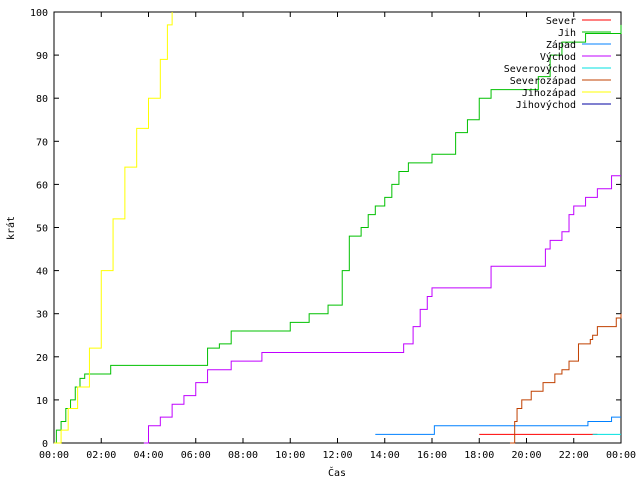  Describe the element at coordinates (574, 455) in the screenshot. I see `x-tick-label: 22:00` at that location.